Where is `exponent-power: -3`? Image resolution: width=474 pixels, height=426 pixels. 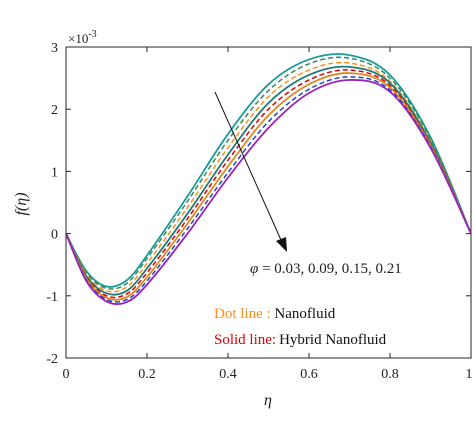
exponent-power: -3 is located at coordinates (92, 34).